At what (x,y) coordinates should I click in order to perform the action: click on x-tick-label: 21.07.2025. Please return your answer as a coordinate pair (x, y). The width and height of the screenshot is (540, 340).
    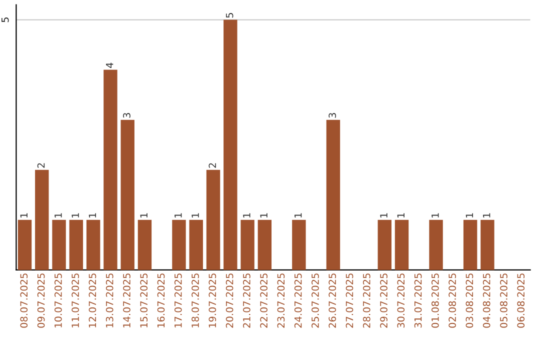
    Looking at the image, I should click on (246, 301).